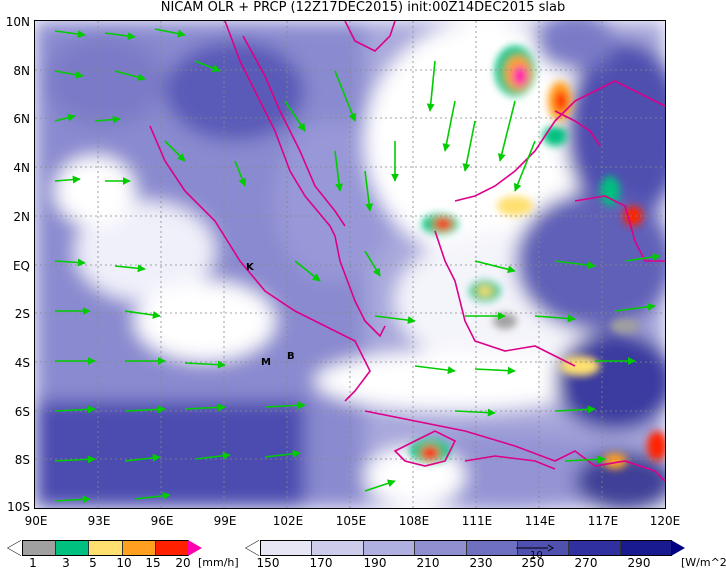 The height and width of the screenshot is (571, 726). I want to click on precip-tick-20: 20, so click(183, 563).